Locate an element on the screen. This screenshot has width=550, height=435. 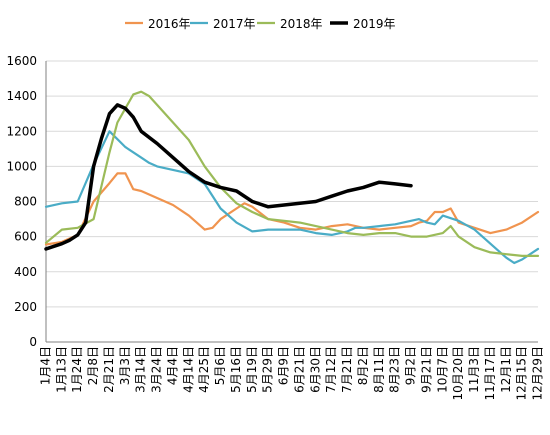
x-tick-label: 1月13日 is located at coordinates (61, 369).